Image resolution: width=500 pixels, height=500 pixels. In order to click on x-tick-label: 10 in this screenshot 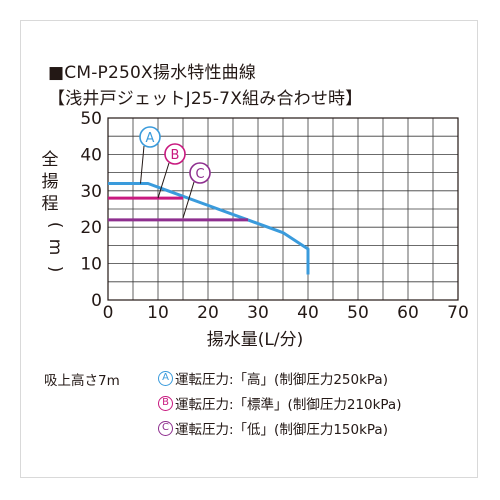, I will do `click(158, 313)`.